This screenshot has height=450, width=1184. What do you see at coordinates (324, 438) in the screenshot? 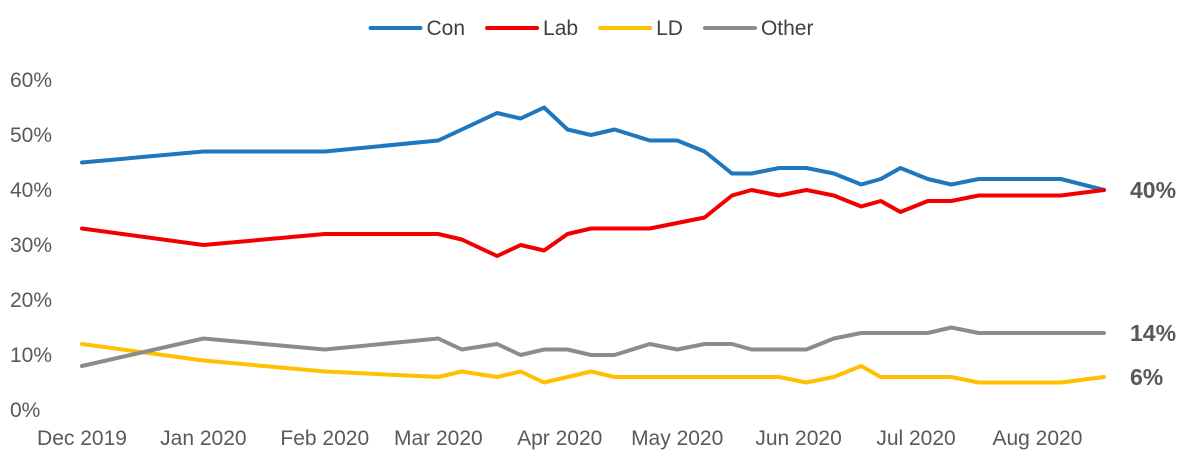
I see `x-tick-label: Feb 2020` at bounding box center [324, 438].